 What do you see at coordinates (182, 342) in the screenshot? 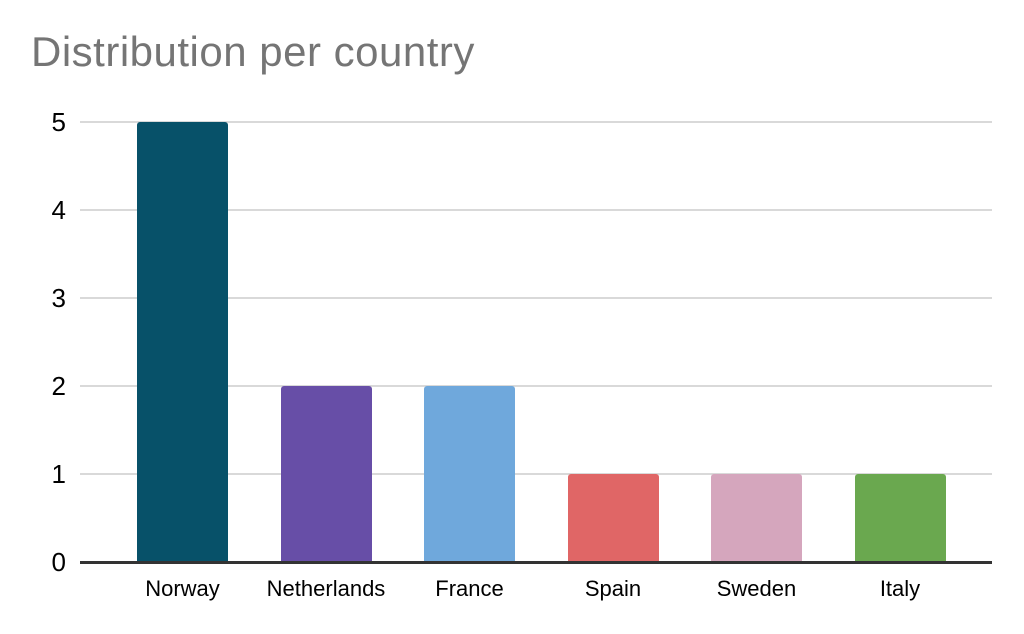
I see `bar-norway` at bounding box center [182, 342].